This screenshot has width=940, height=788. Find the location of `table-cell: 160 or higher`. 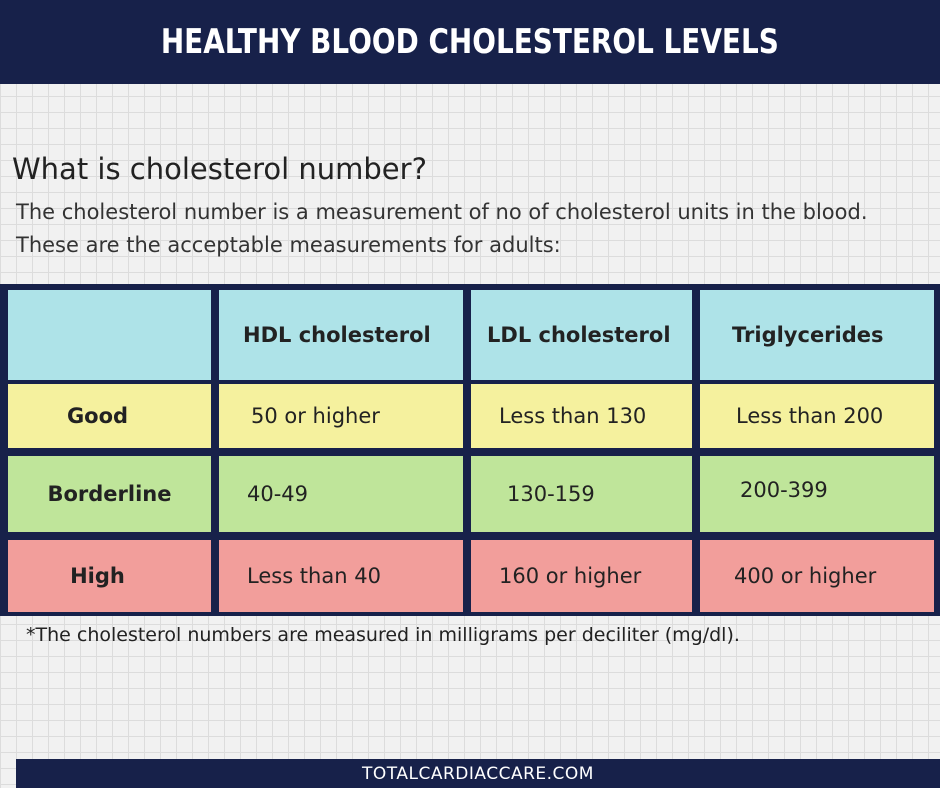

table-cell: 160 or higher is located at coordinates (581, 576).